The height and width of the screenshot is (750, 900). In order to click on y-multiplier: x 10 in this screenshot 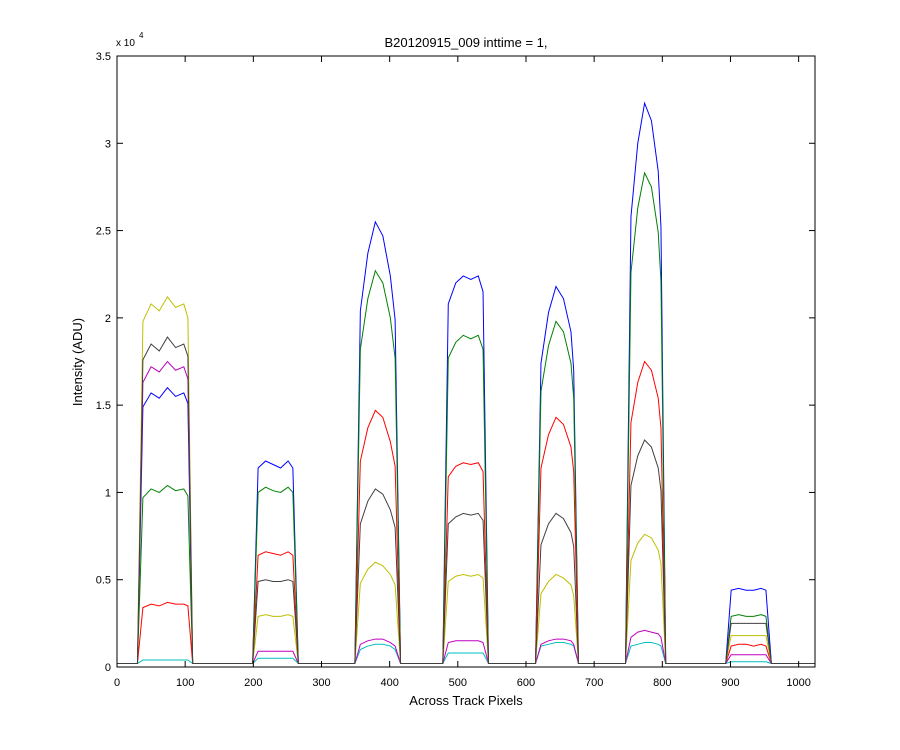, I will do `click(125, 43)`.